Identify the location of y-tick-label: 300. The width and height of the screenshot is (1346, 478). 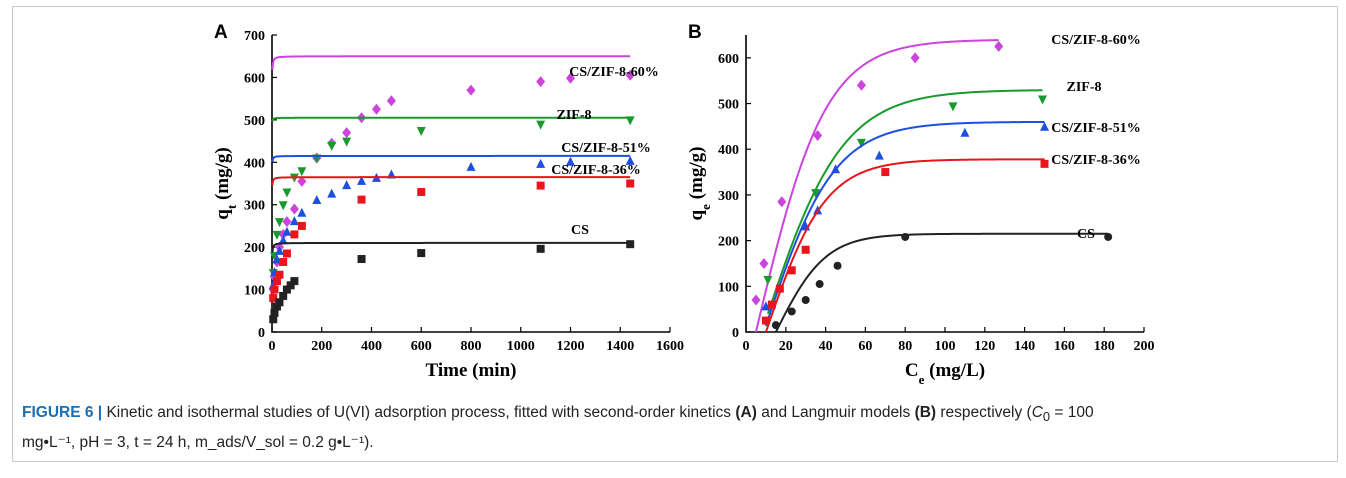
(728, 196).